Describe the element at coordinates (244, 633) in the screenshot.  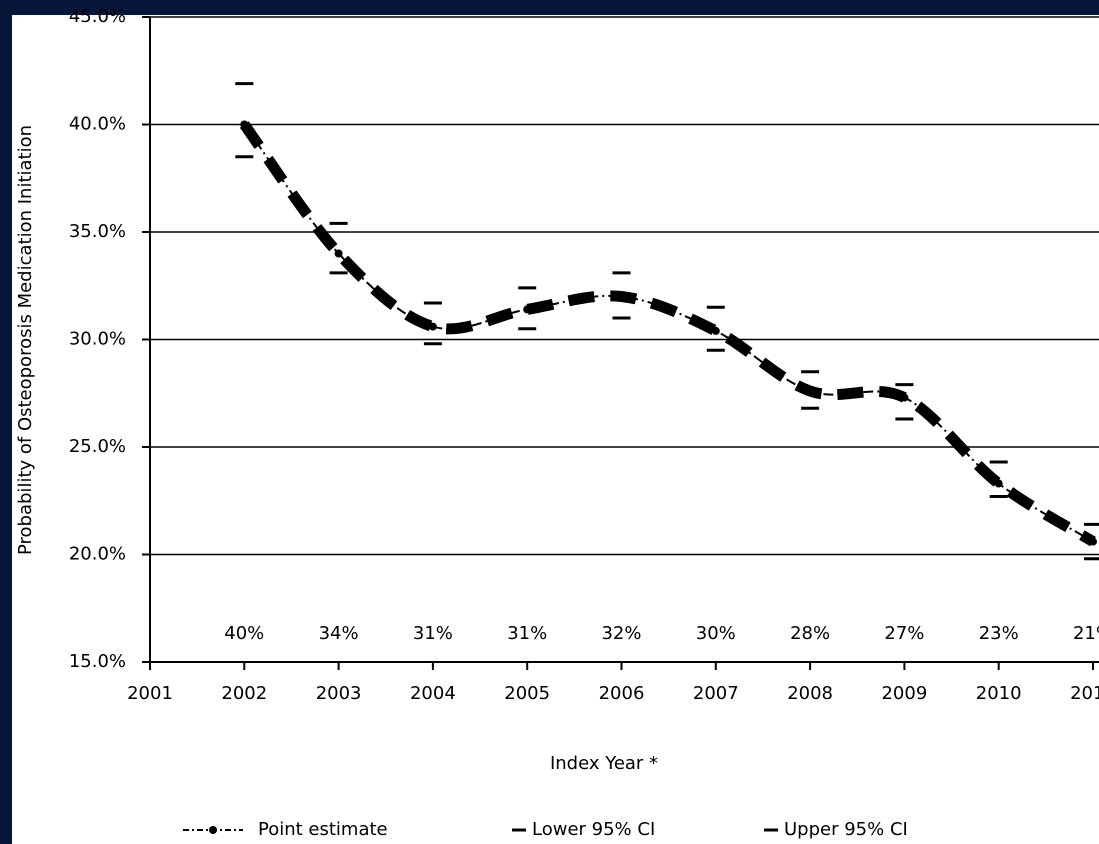
I see `value-label: 40%` at that location.